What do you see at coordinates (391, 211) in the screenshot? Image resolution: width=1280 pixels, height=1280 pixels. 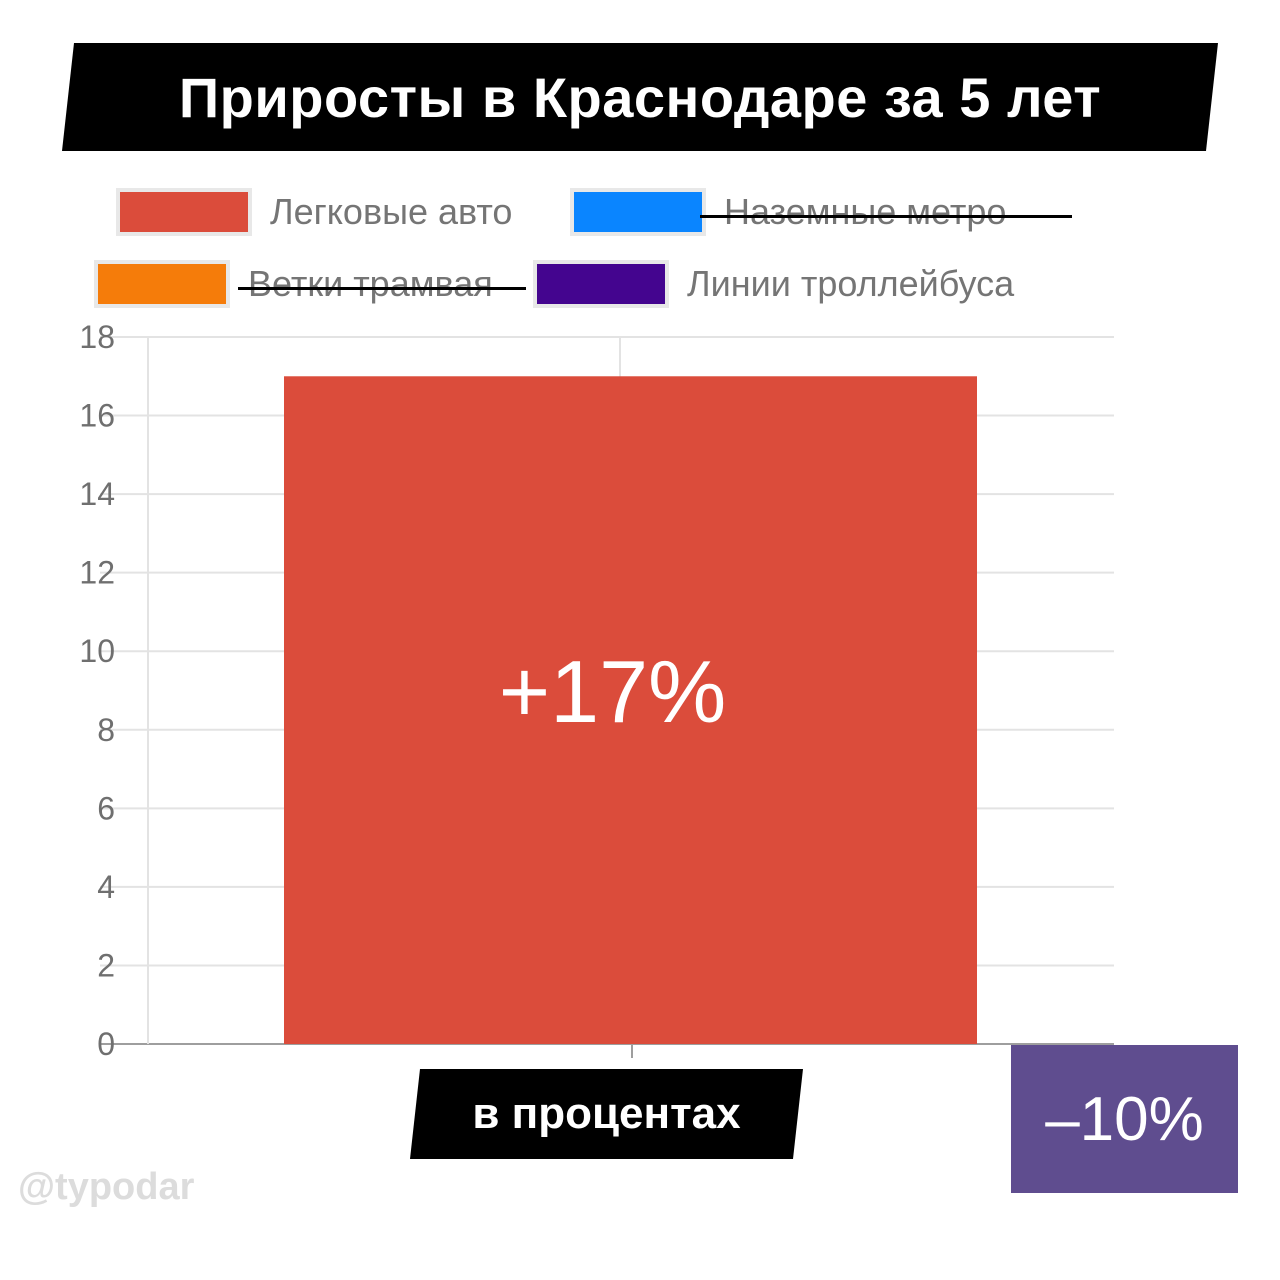 I see `legend-label-cars: Легковые авто` at bounding box center [391, 211].